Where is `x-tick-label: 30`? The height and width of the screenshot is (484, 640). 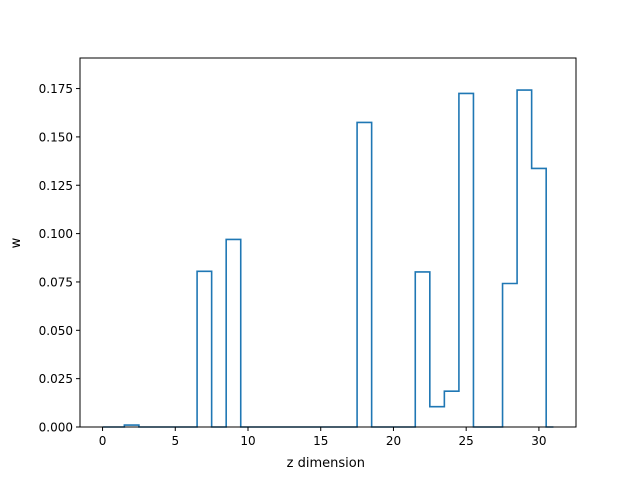 x-tick-label: 30 is located at coordinates (538, 441).